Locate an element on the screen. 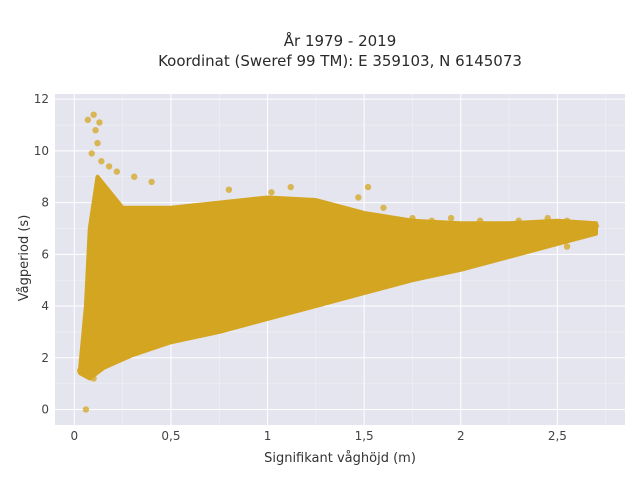 This screenshot has height=480, width=640. x-tick-label: 2 is located at coordinates (461, 436).